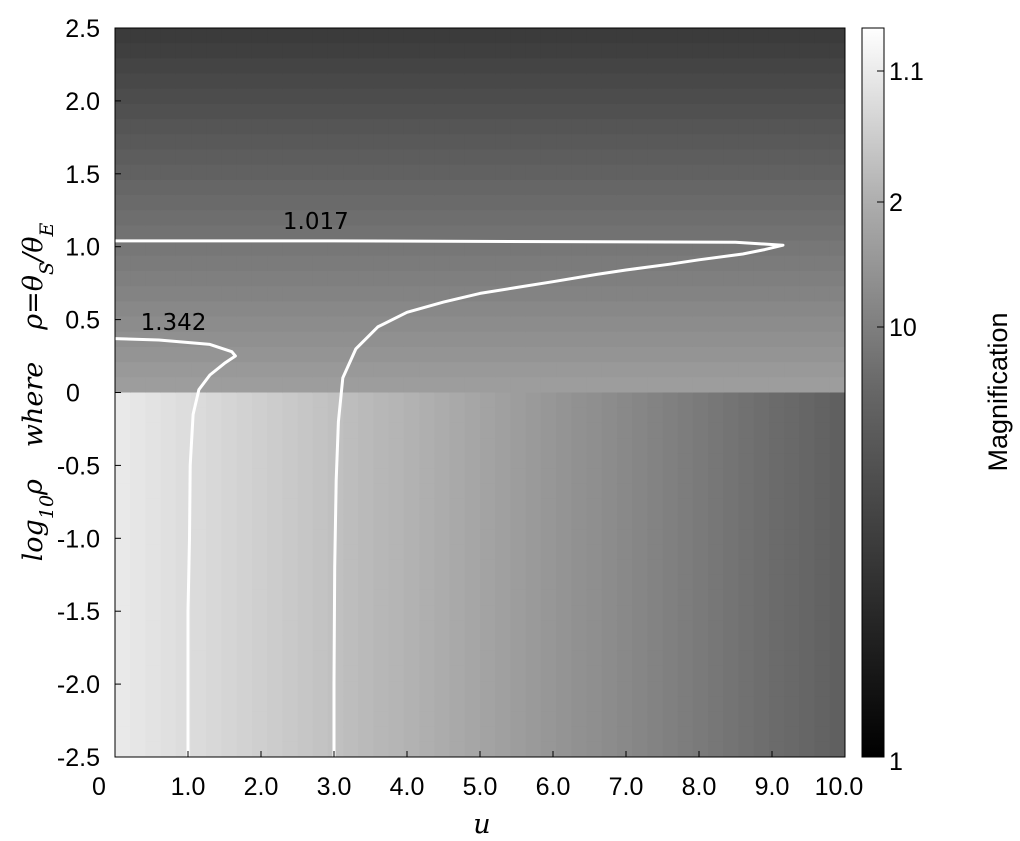 Image resolution: width=1020 pixels, height=841 pixels. Describe the element at coordinates (839, 787) in the screenshot. I see `x-tick-label: 10.0` at that location.